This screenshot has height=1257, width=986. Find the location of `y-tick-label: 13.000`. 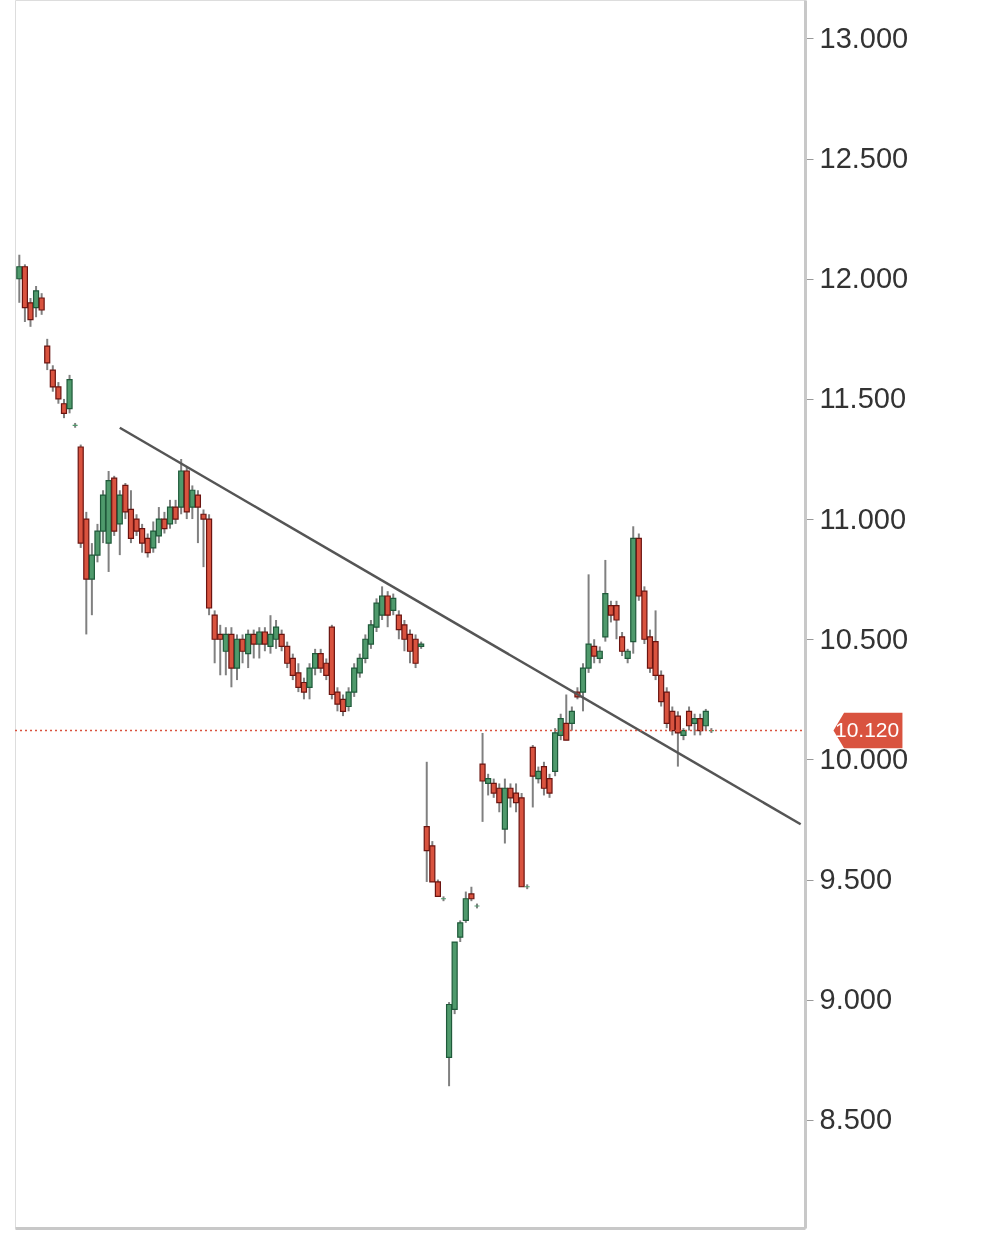

y-tick-label: 13.000 is located at coordinates (864, 37).